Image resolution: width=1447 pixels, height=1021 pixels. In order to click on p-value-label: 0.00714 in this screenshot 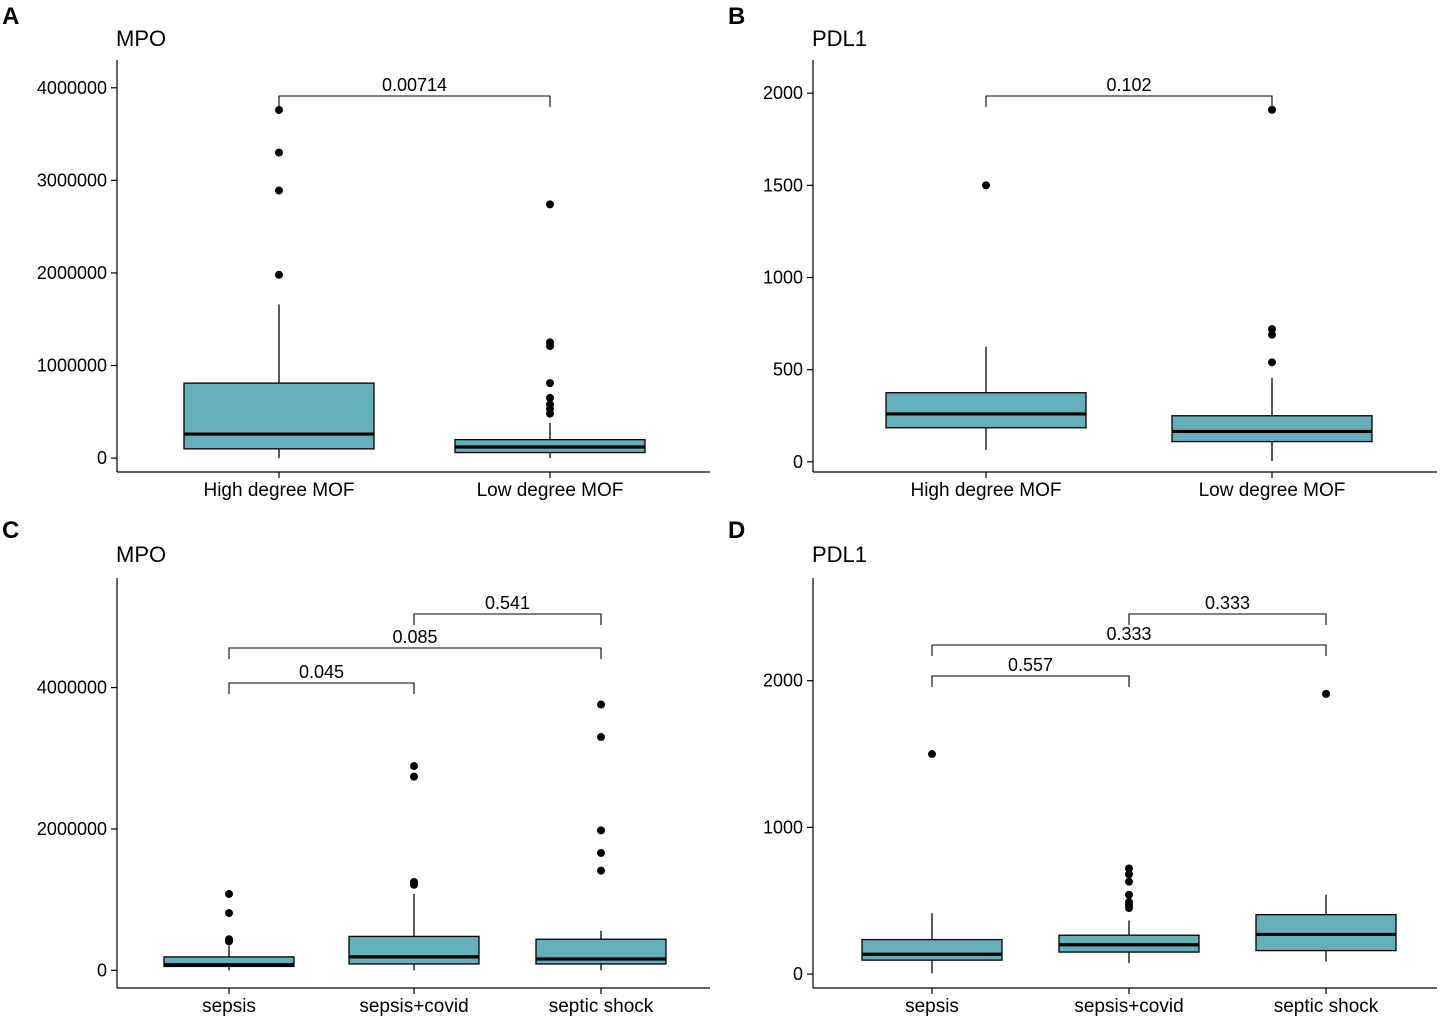, I will do `click(414, 85)`.